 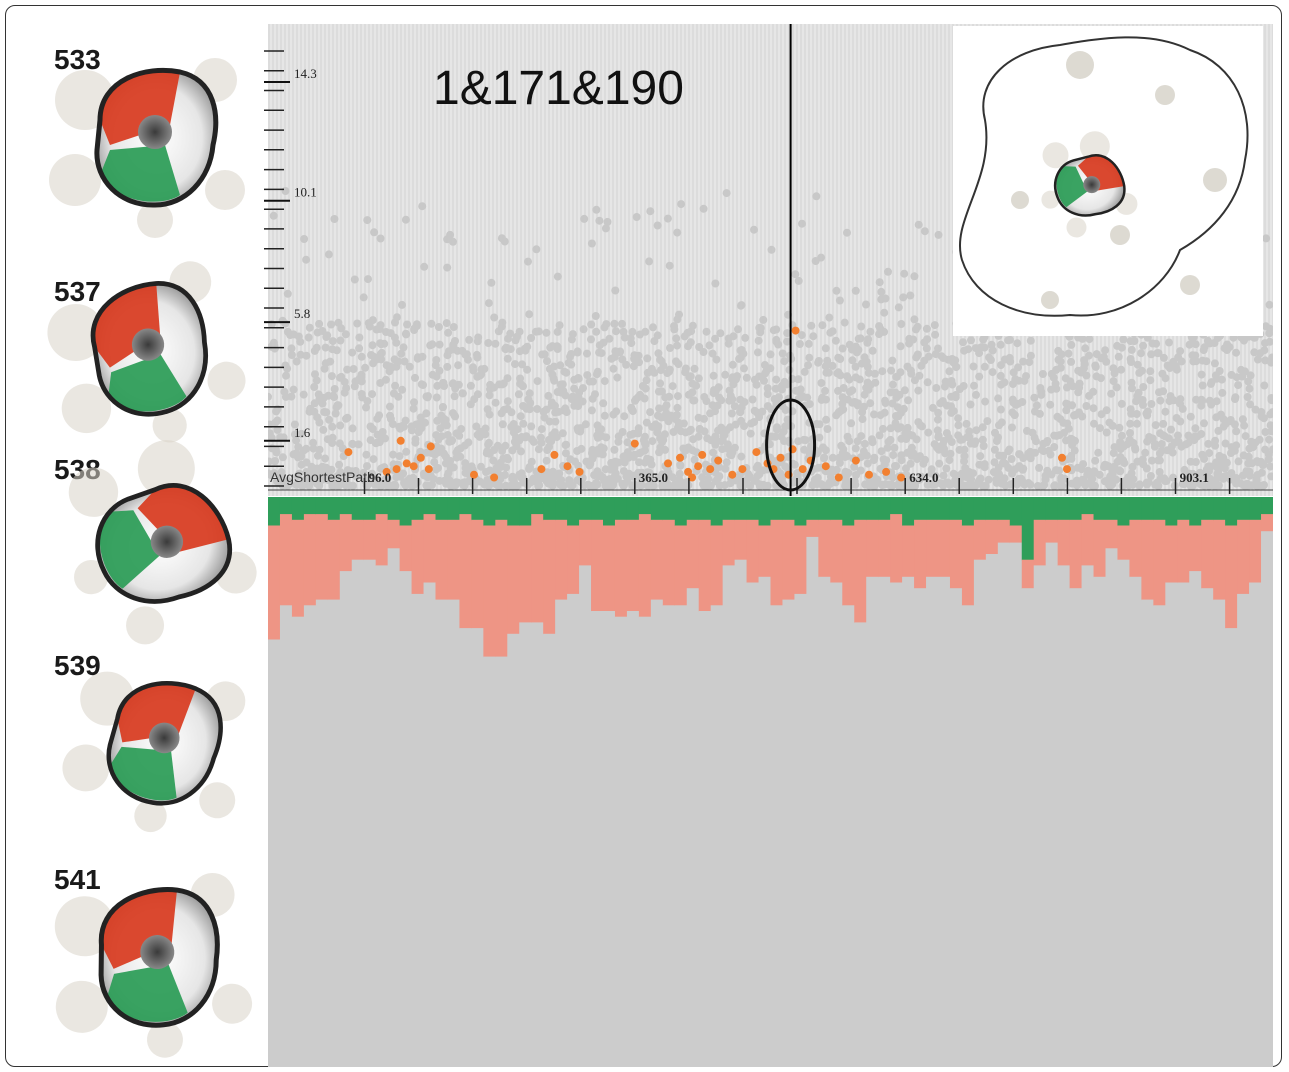 I want to click on inset-pocket, so click(x=1089, y=184).